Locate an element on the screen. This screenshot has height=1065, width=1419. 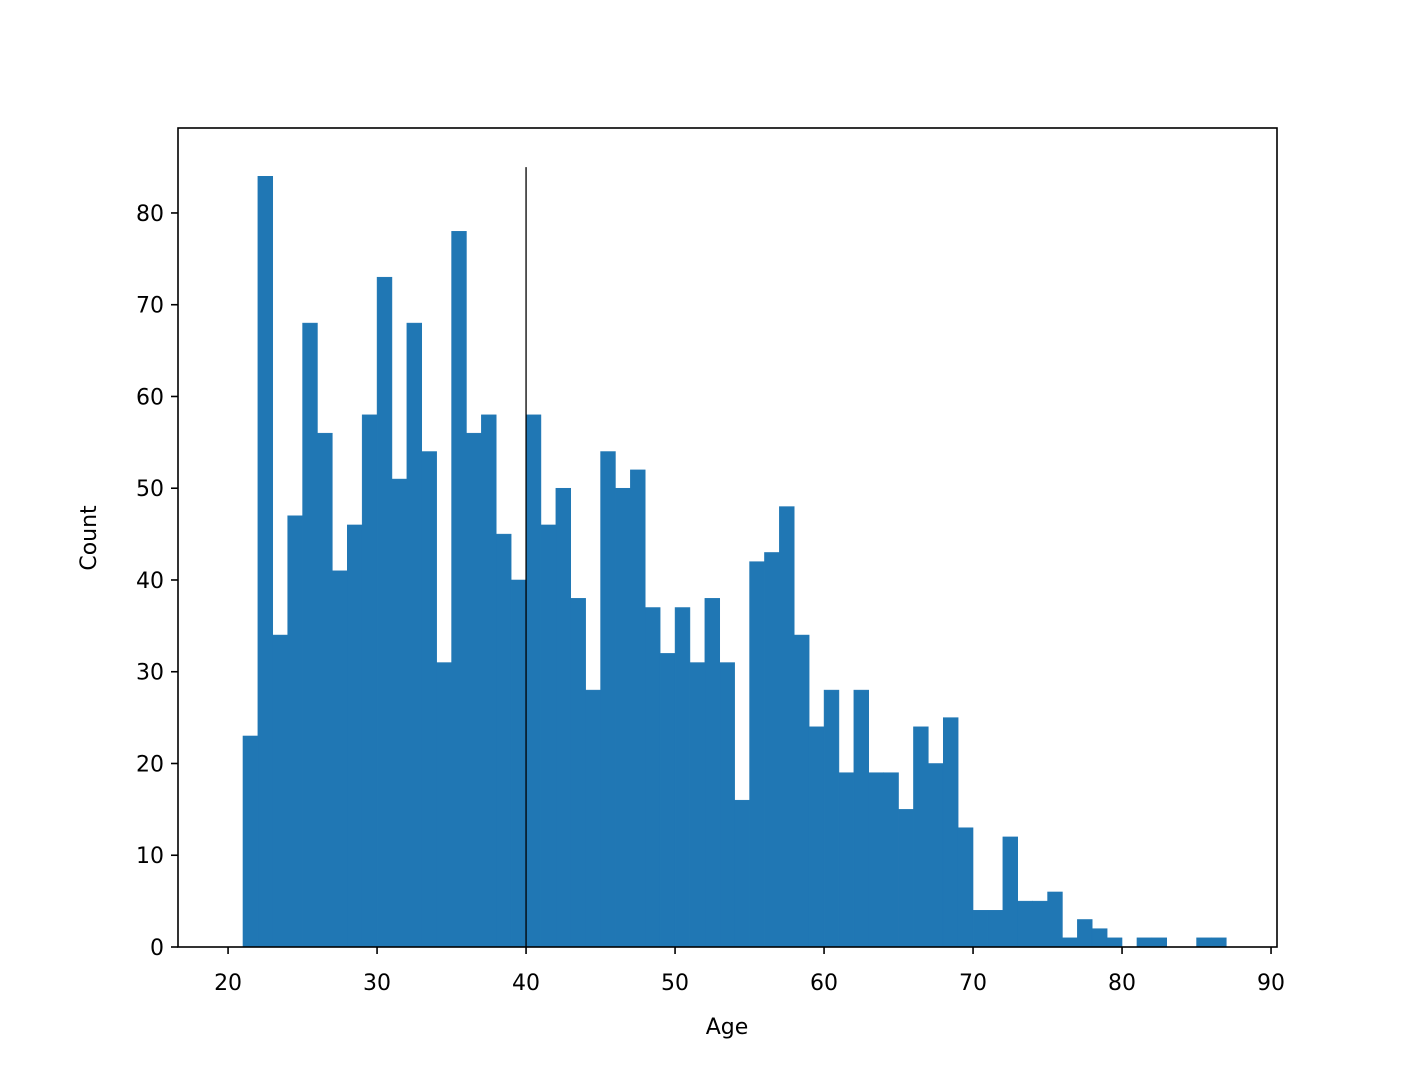
x-tick-label: 90 is located at coordinates (1271, 983).